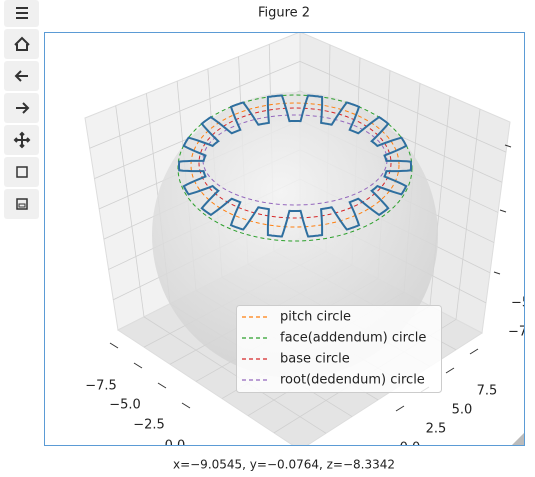 The width and height of the screenshot is (535, 477). I want to click on base-circle, so click(295, 163).